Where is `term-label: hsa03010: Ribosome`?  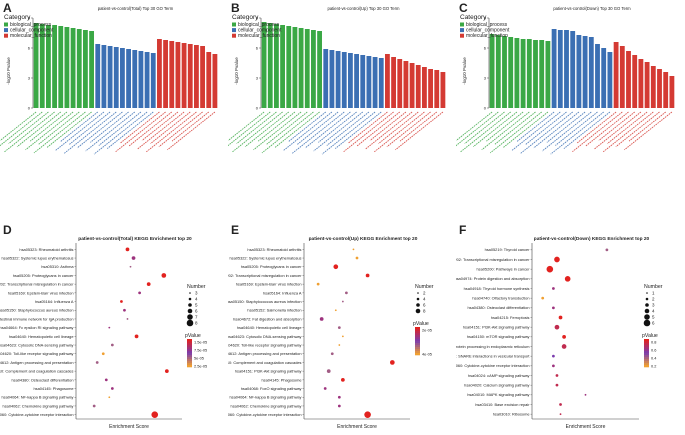 term-label: hsa03010: Ribosome is located at coordinates (511, 414).